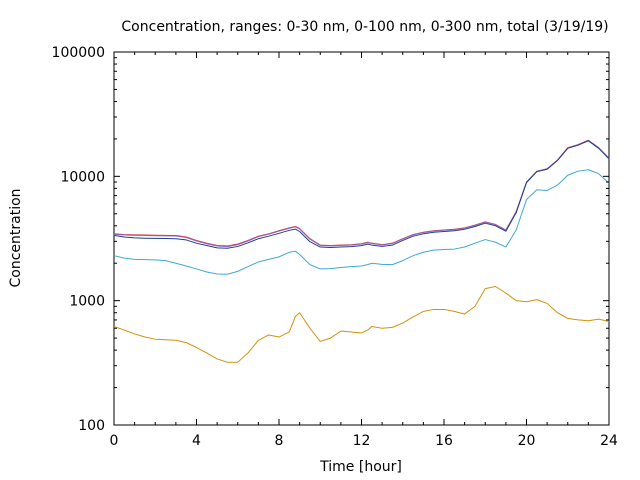  Describe the element at coordinates (609, 441) in the screenshot. I see `x-tick-label: 24` at that location.